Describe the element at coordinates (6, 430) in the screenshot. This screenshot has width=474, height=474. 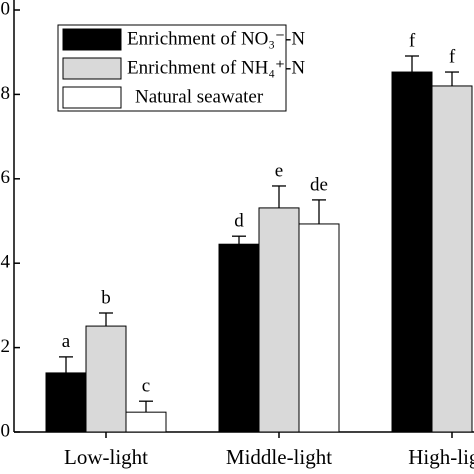
I see `y-tick-label: 0` at that location.